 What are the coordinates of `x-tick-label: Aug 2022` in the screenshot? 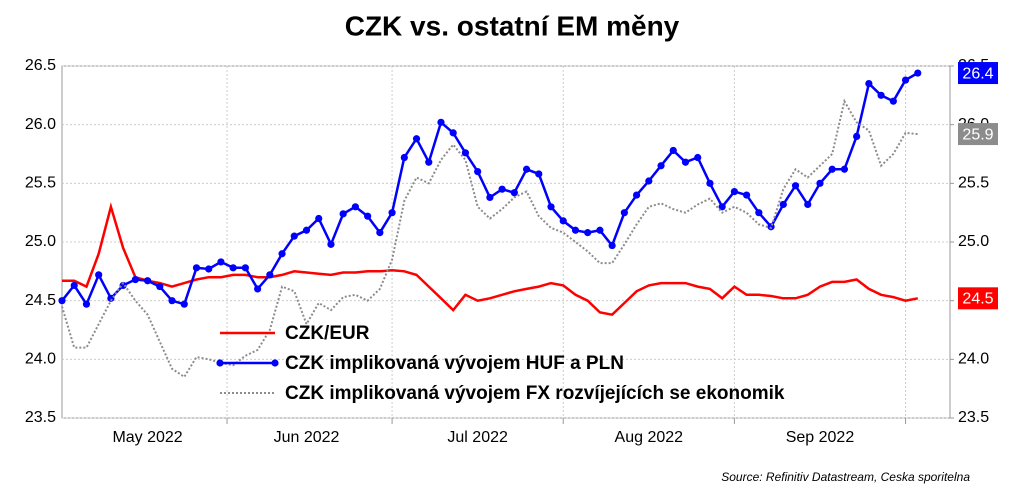 It's located at (649, 437).